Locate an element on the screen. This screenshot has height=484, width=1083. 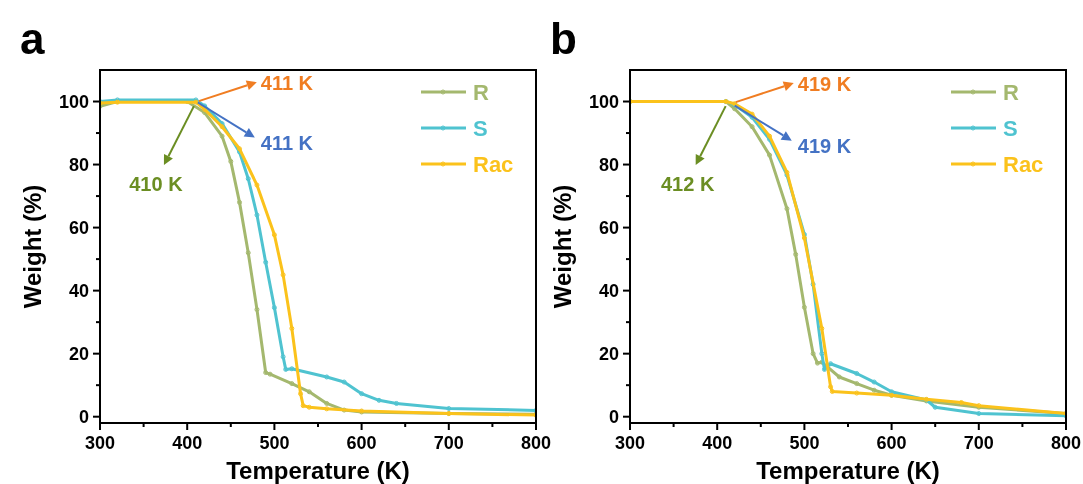
annotation: 412 K is located at coordinates (687, 184).